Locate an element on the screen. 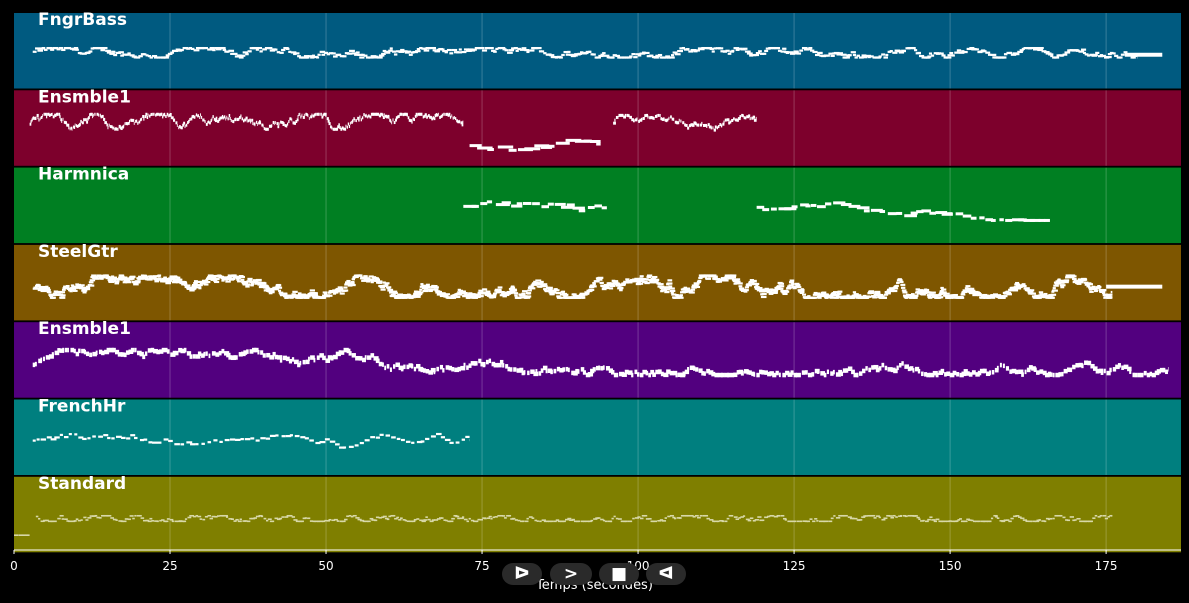 This screenshot has height=603, width=1189. track-name: Standard is located at coordinates (82, 484).